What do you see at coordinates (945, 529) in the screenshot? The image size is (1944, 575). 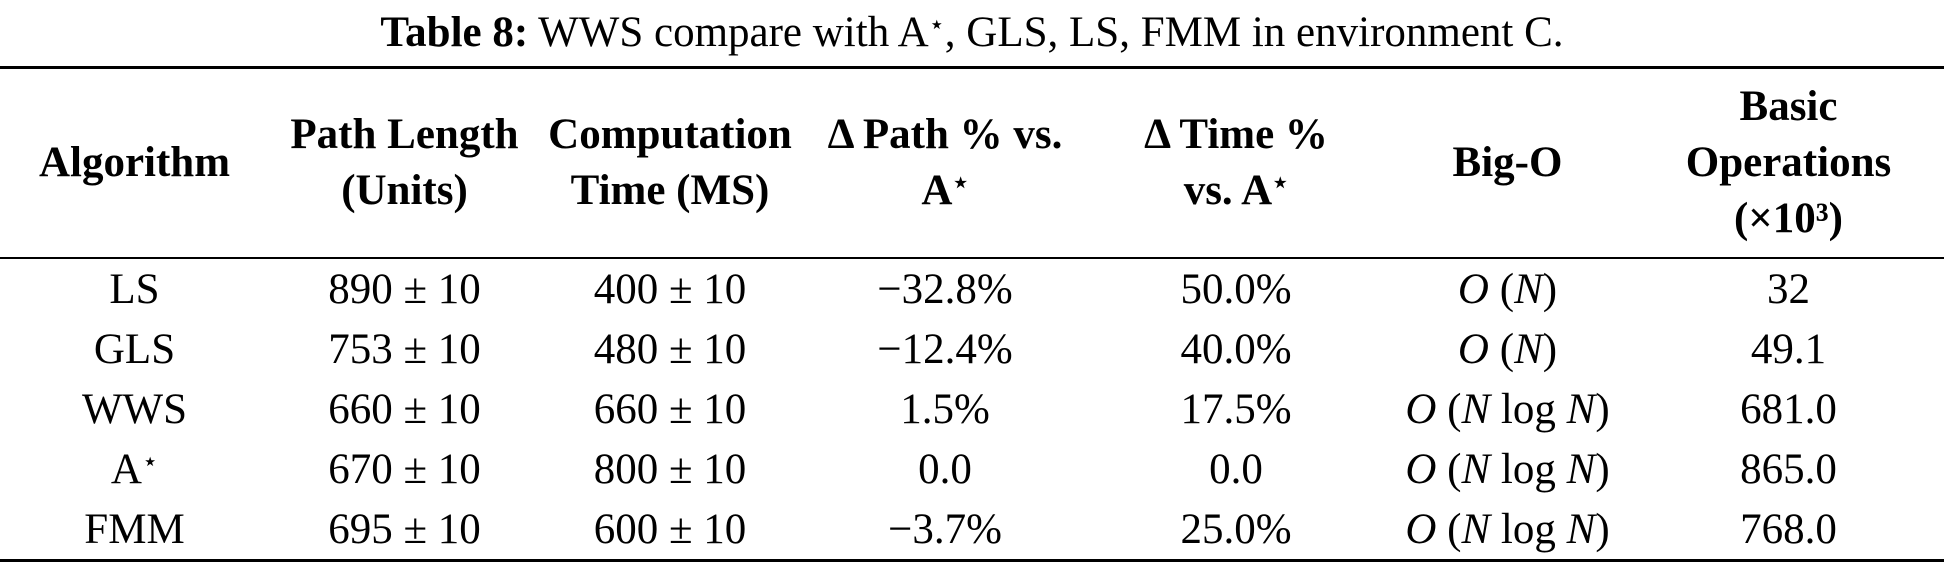 I see `cell-delta-path: −3.7%` at bounding box center [945, 529].